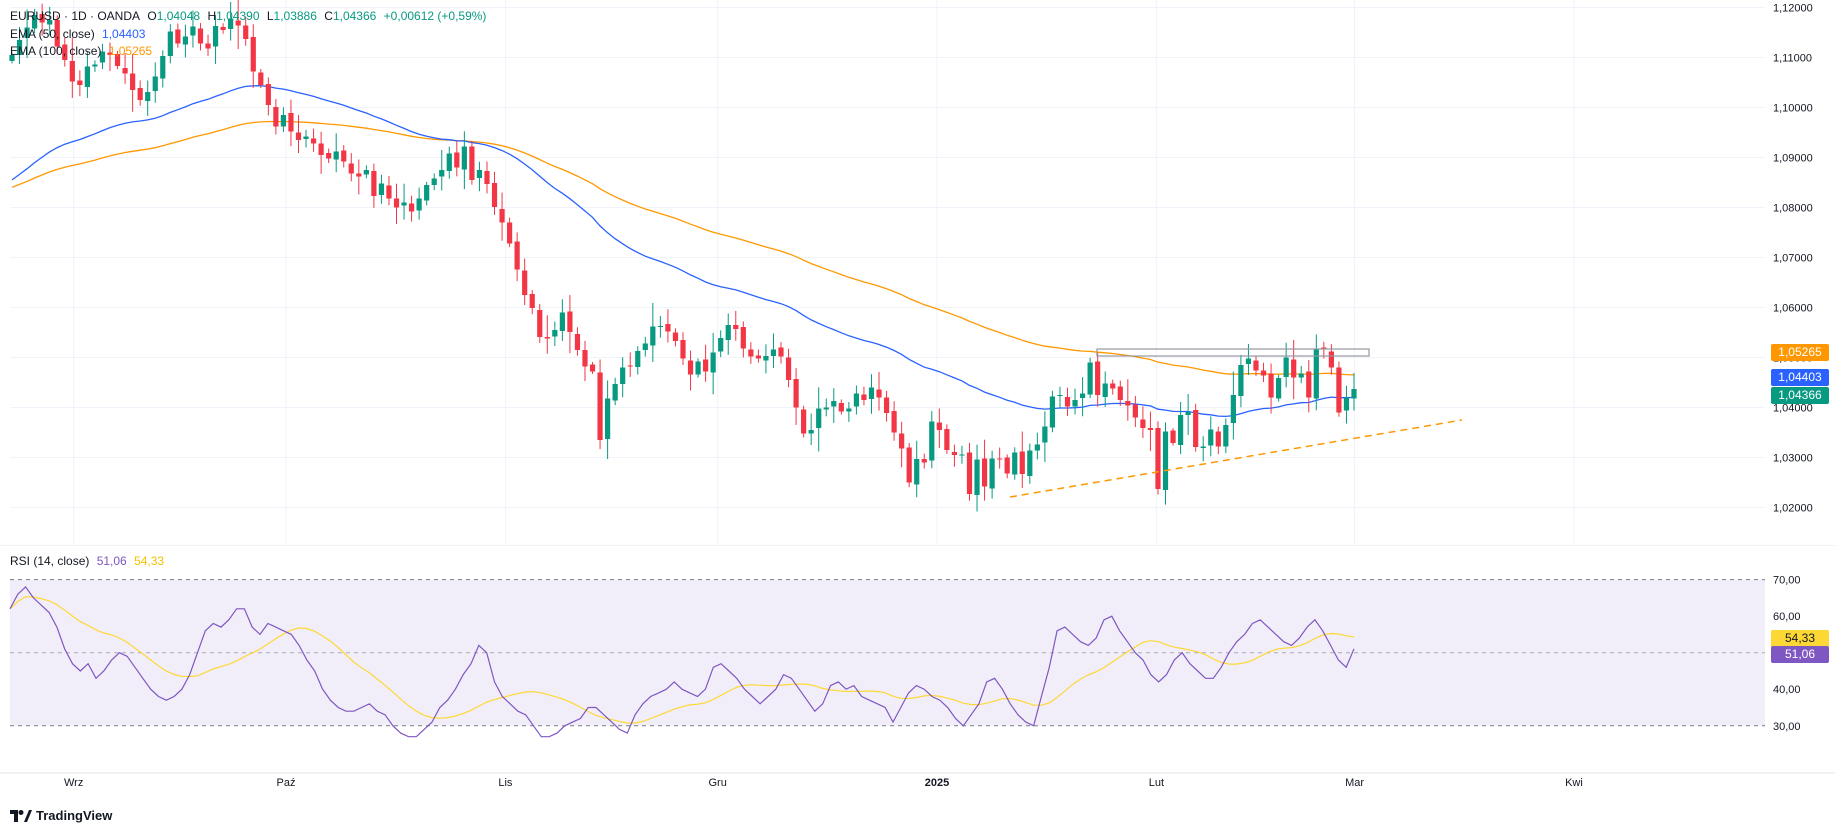 This screenshot has height=832, width=1835. I want to click on low-label: L, so click(270, 16).